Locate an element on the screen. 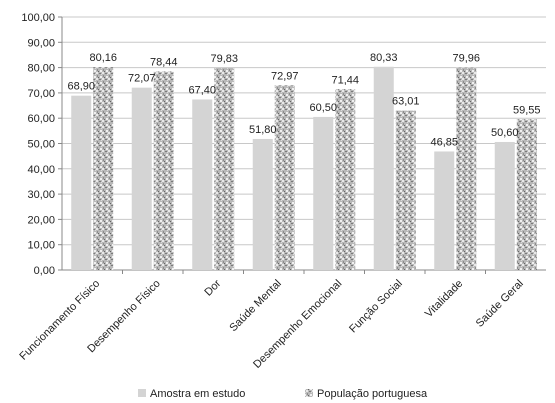  data-label: 46,85 is located at coordinates (444, 142).